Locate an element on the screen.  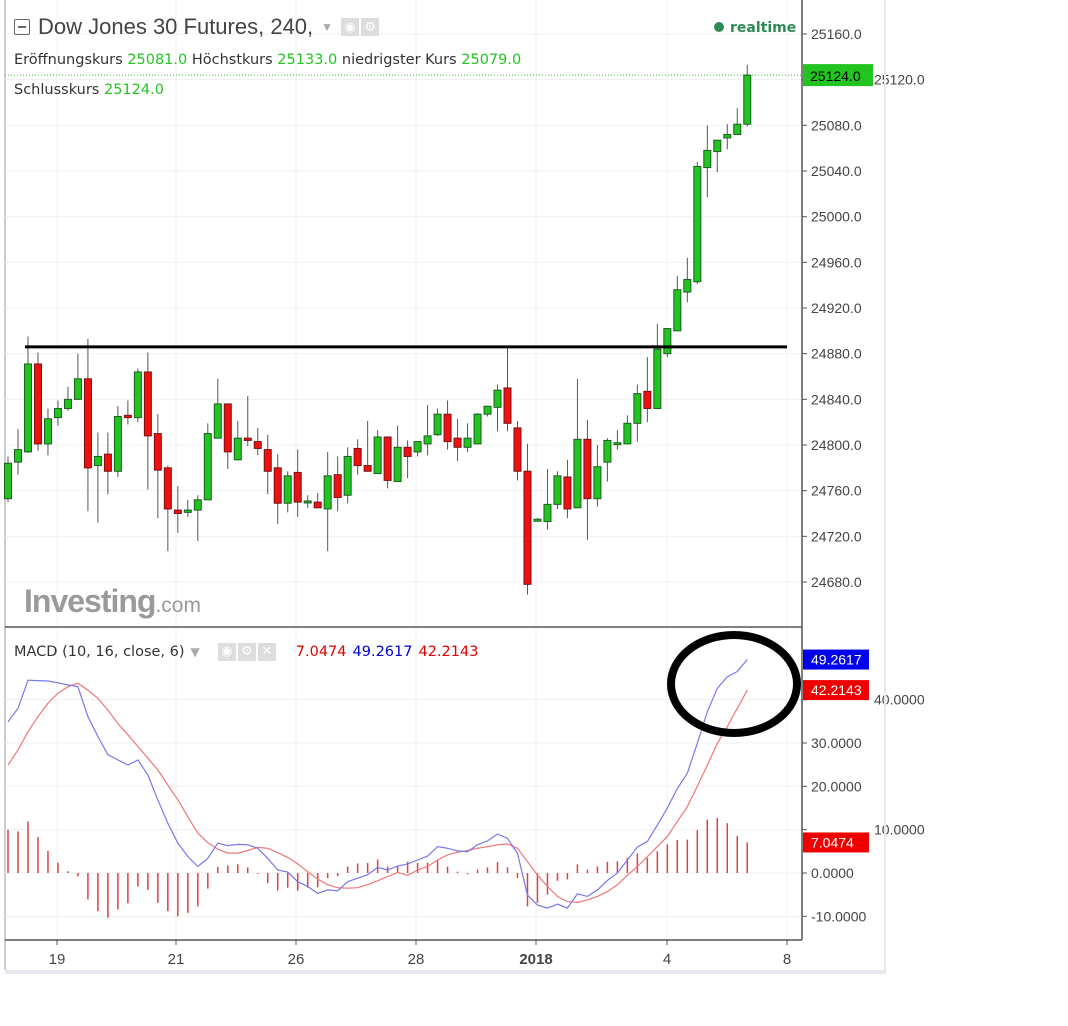
macd-badge is located at coordinates (836, 659).